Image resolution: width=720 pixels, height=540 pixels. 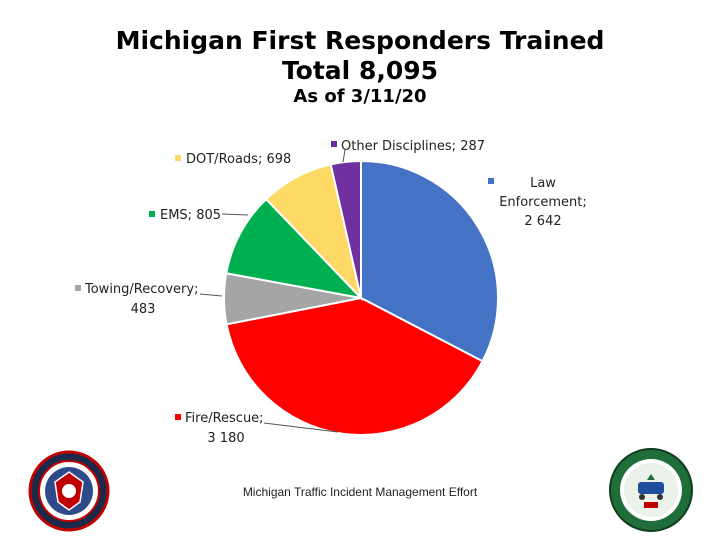 I want to click on leader-line-other-disciplines, so click(x=344, y=156).